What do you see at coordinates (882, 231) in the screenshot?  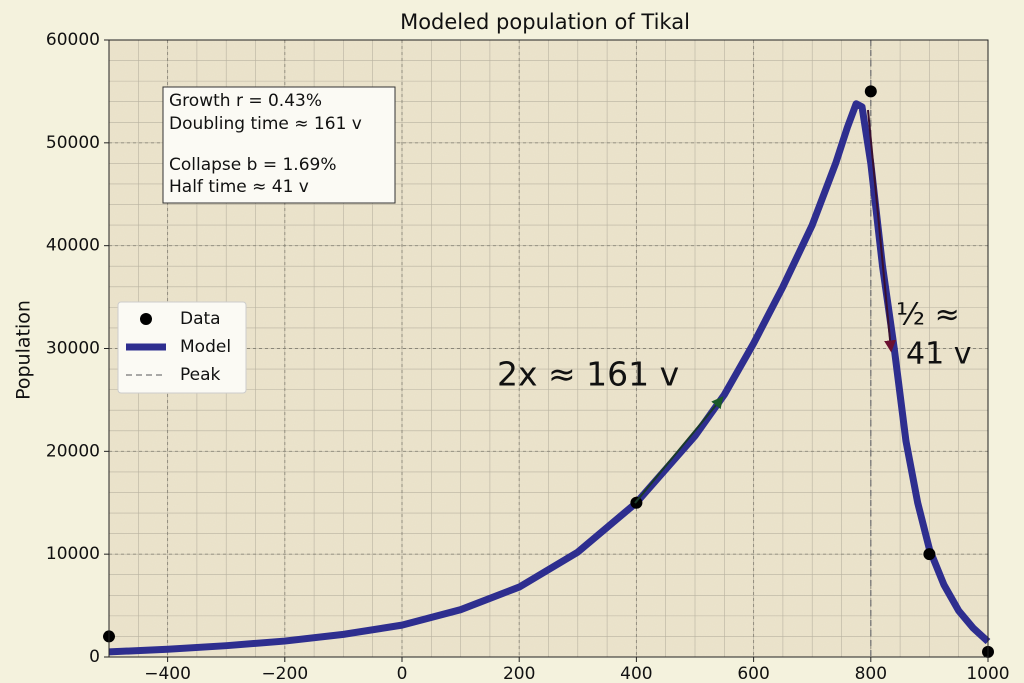 I see `half-arrow` at bounding box center [882, 231].